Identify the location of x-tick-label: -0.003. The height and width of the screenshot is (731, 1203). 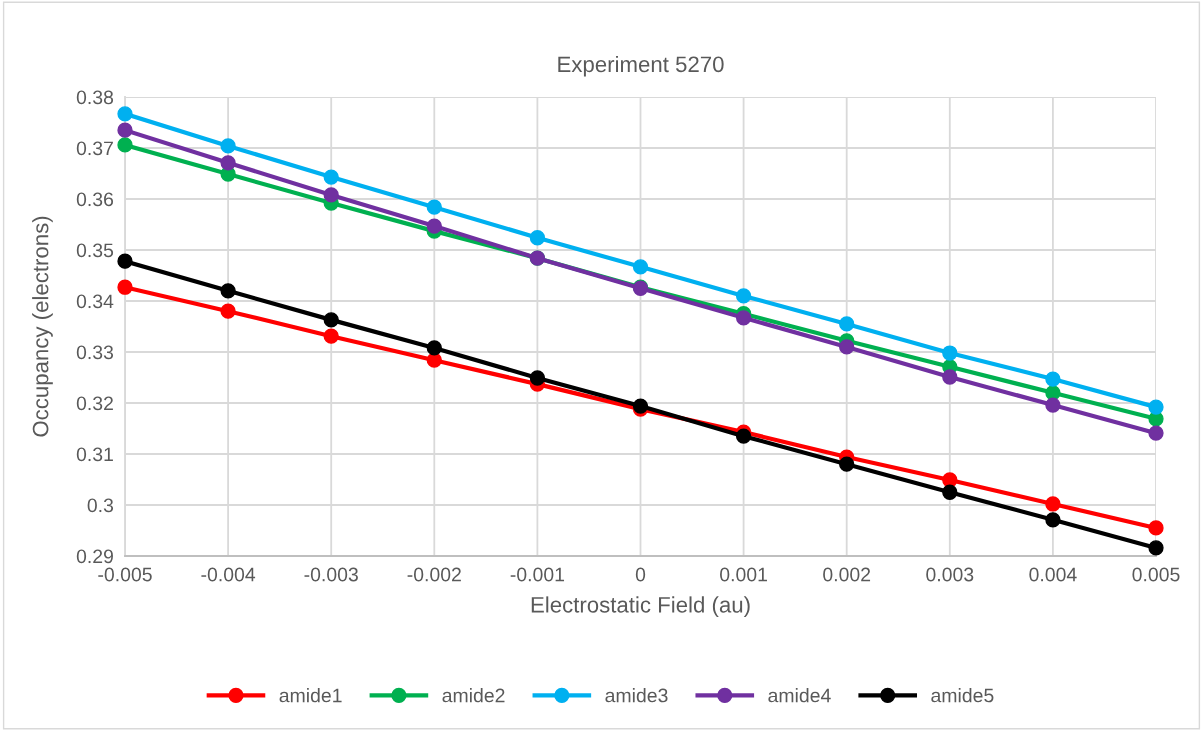
(331, 574).